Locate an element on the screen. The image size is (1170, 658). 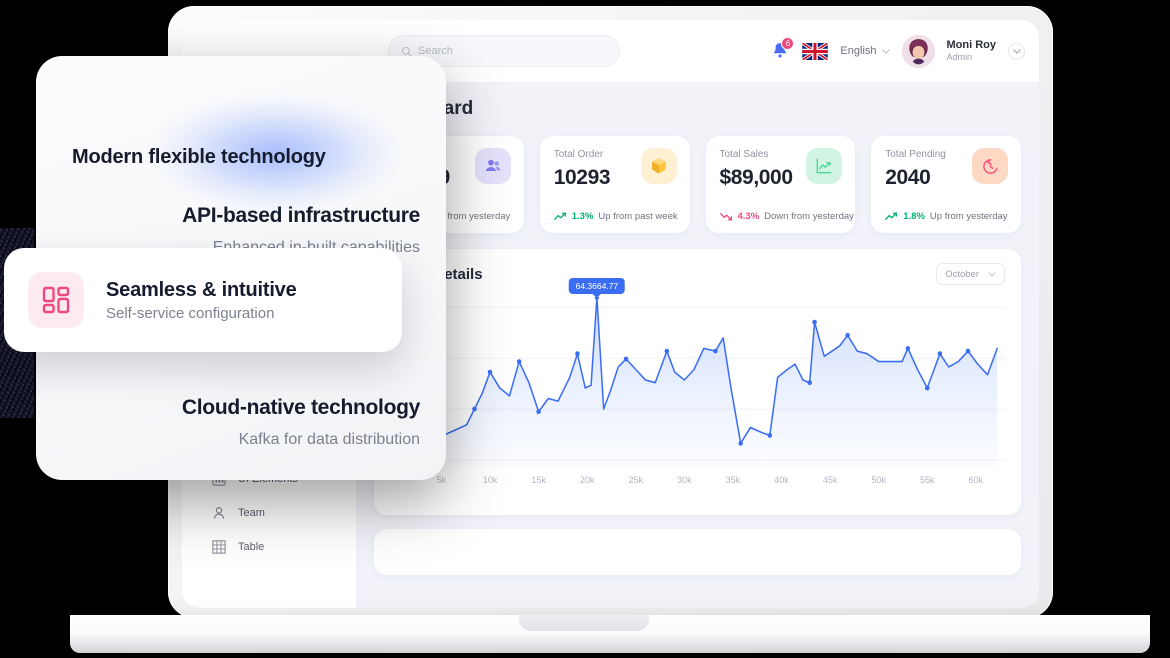
stat-trend-text: Up from past week is located at coordinates (638, 216).